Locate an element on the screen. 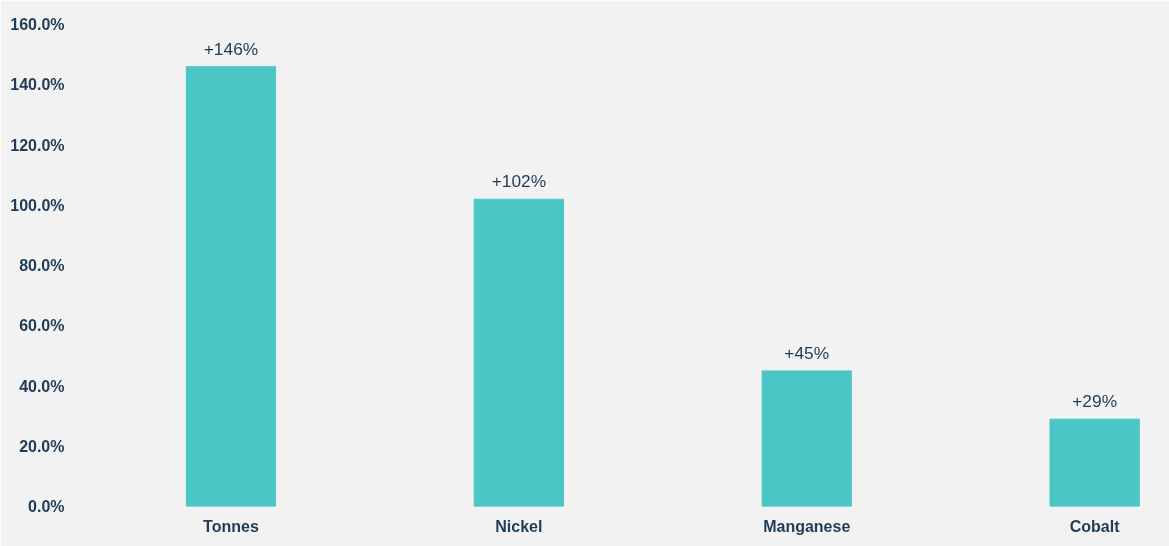  y-tick-label: 100.0% is located at coordinates (37, 205).